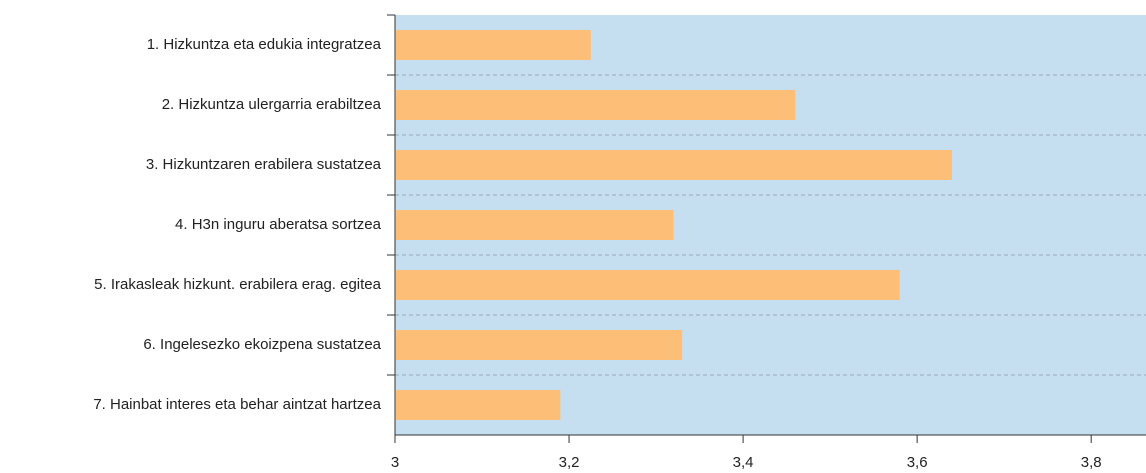 This screenshot has width=1146, height=473. I want to click on y-tick-label: 1. Hizkuntza eta edukia integratzea, so click(264, 44).